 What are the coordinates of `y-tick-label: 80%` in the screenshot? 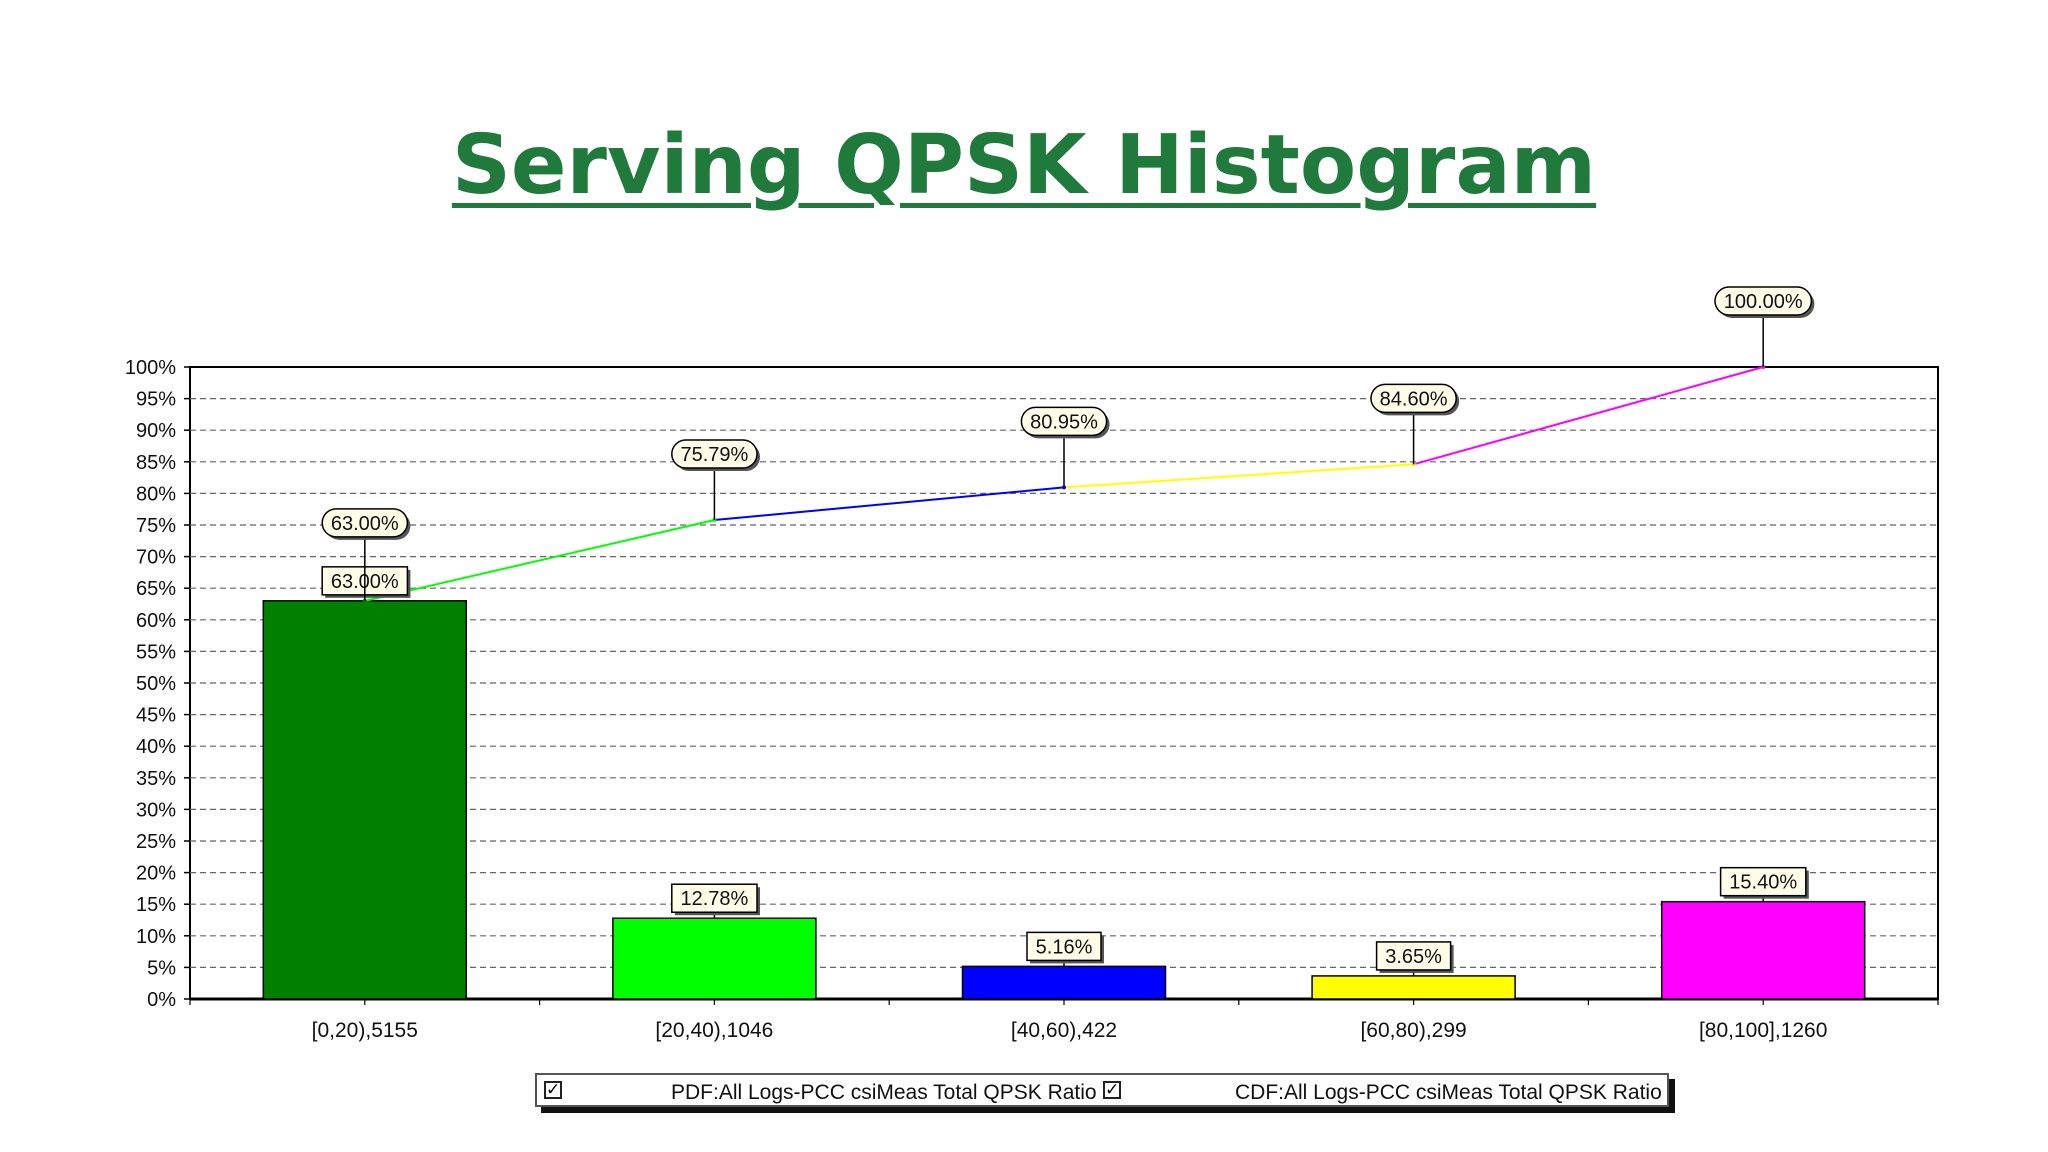 It's located at (156, 494).